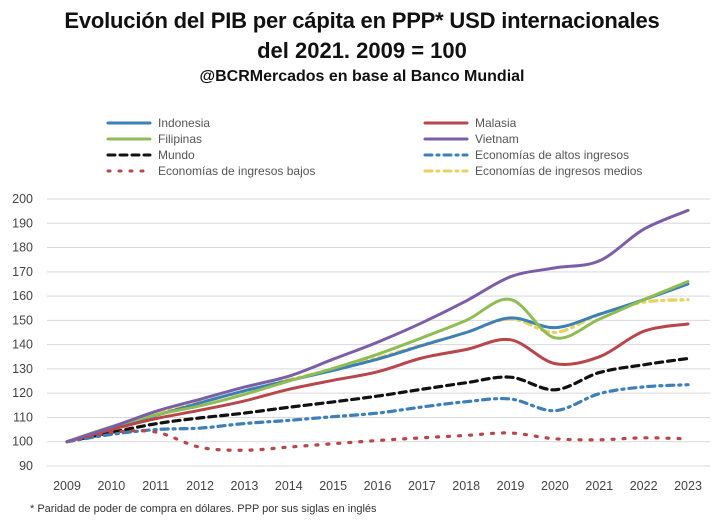 The width and height of the screenshot is (724, 523). Describe the element at coordinates (558, 171) in the screenshot. I see `legend-label: Economías de ingresos medios` at that location.